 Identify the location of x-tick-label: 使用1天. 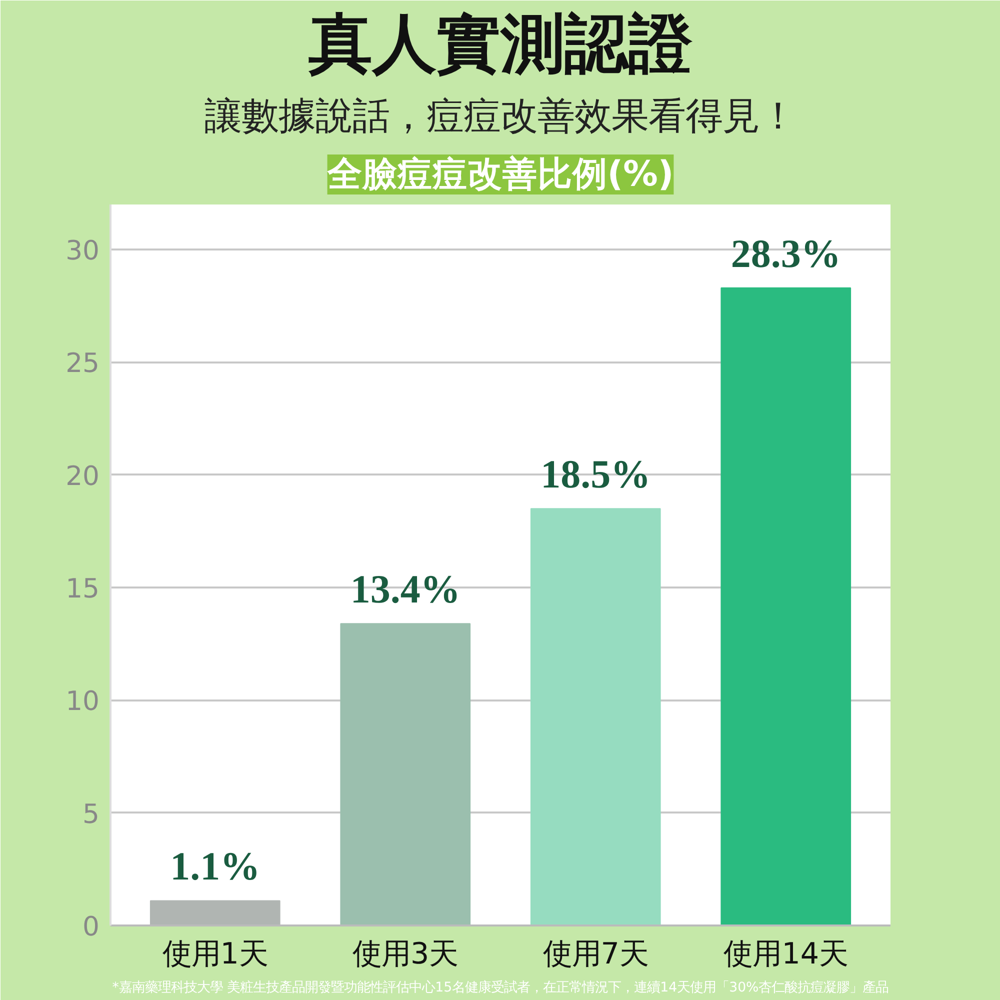
(215, 953).